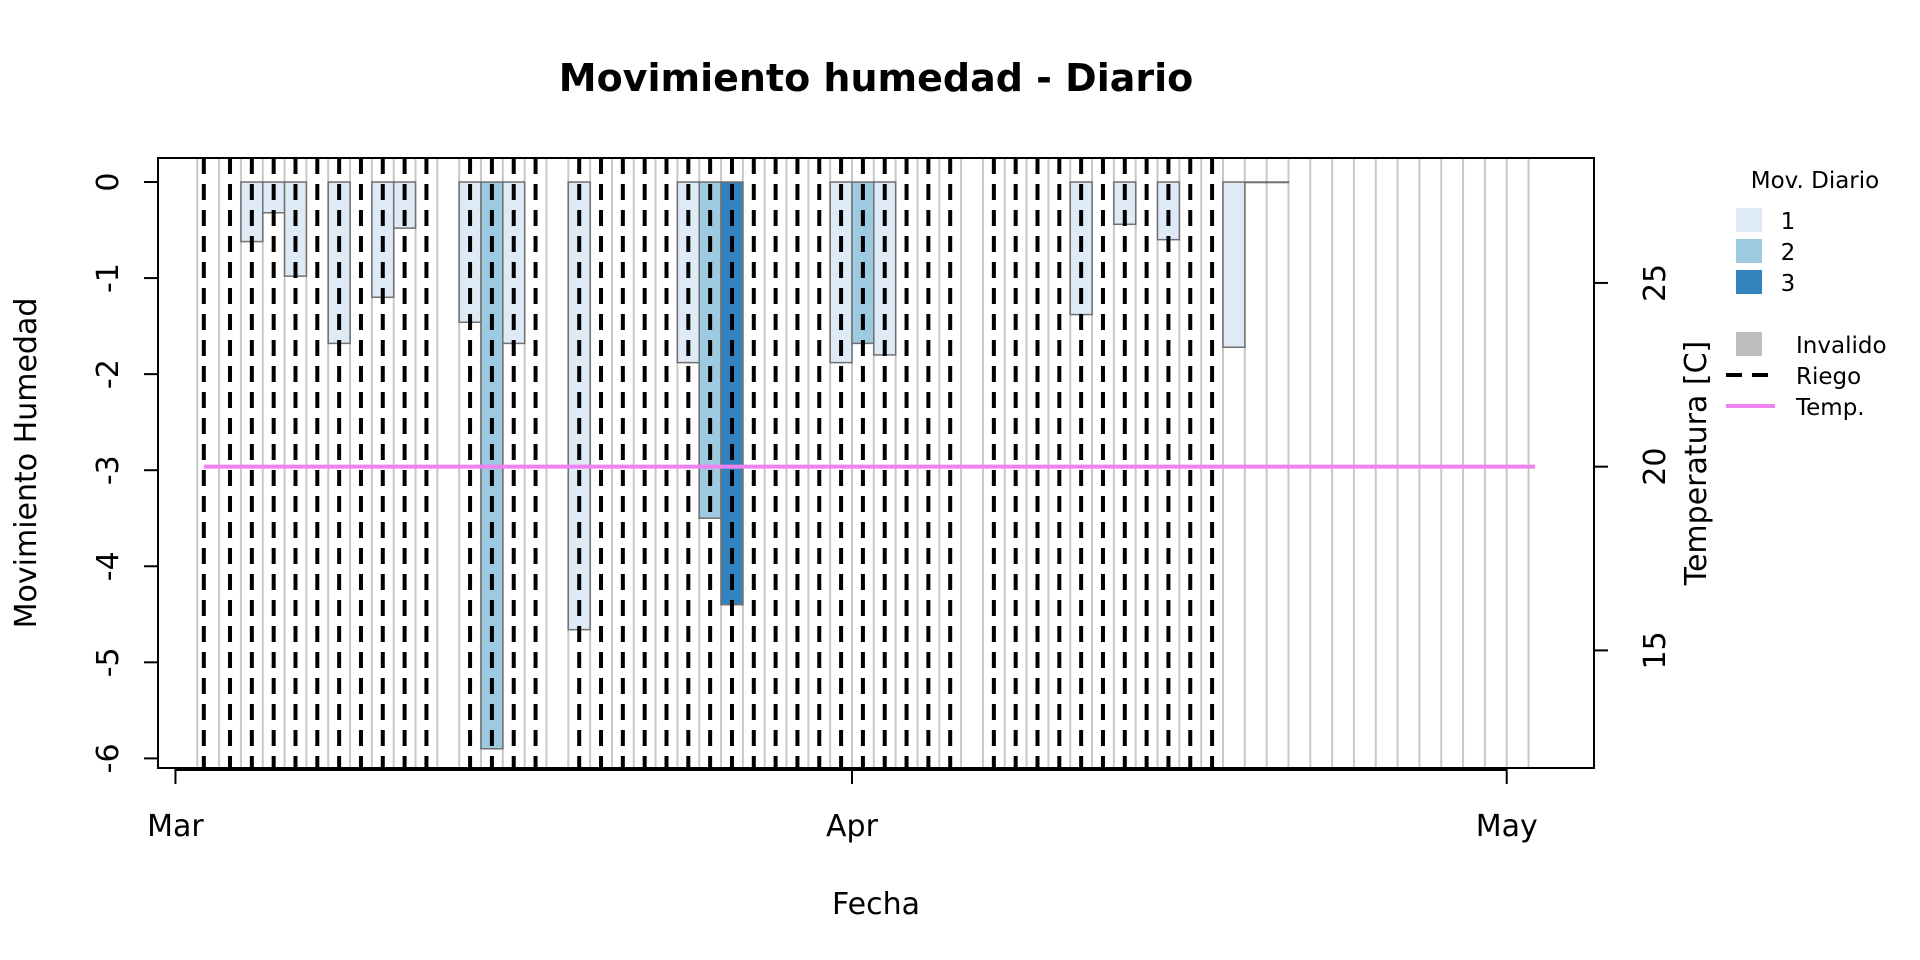  I want to click on legend-label: 2, so click(1788, 253).